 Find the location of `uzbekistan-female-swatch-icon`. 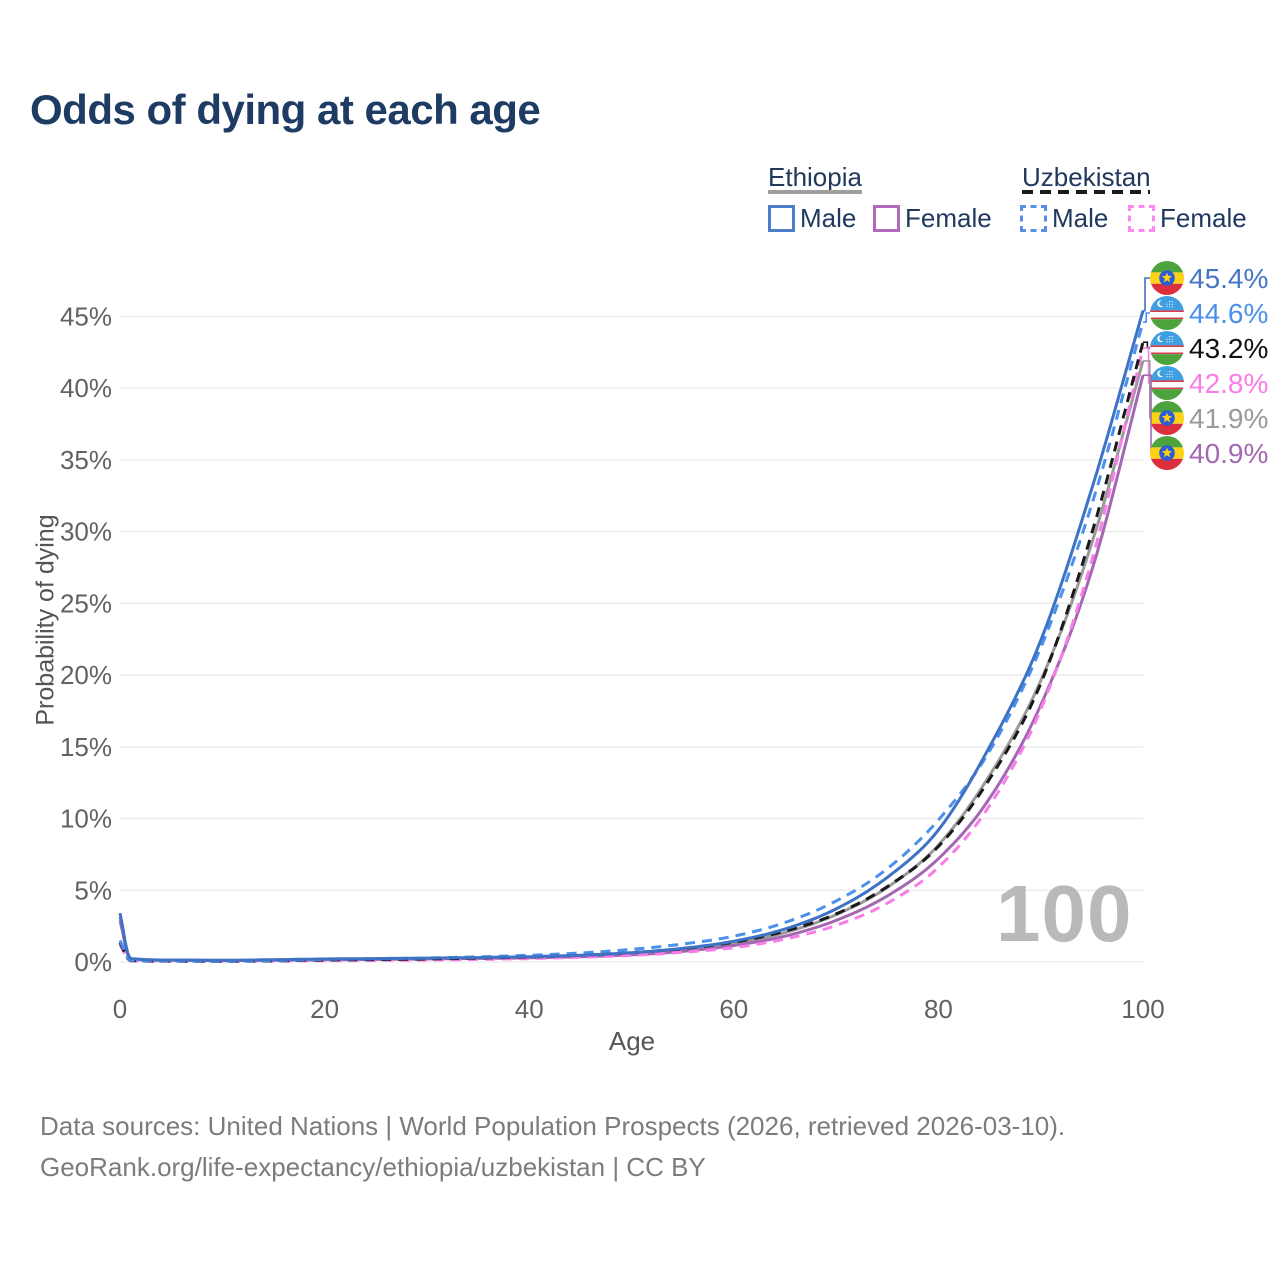

uzbekistan-female-swatch-icon is located at coordinates (1141, 218).